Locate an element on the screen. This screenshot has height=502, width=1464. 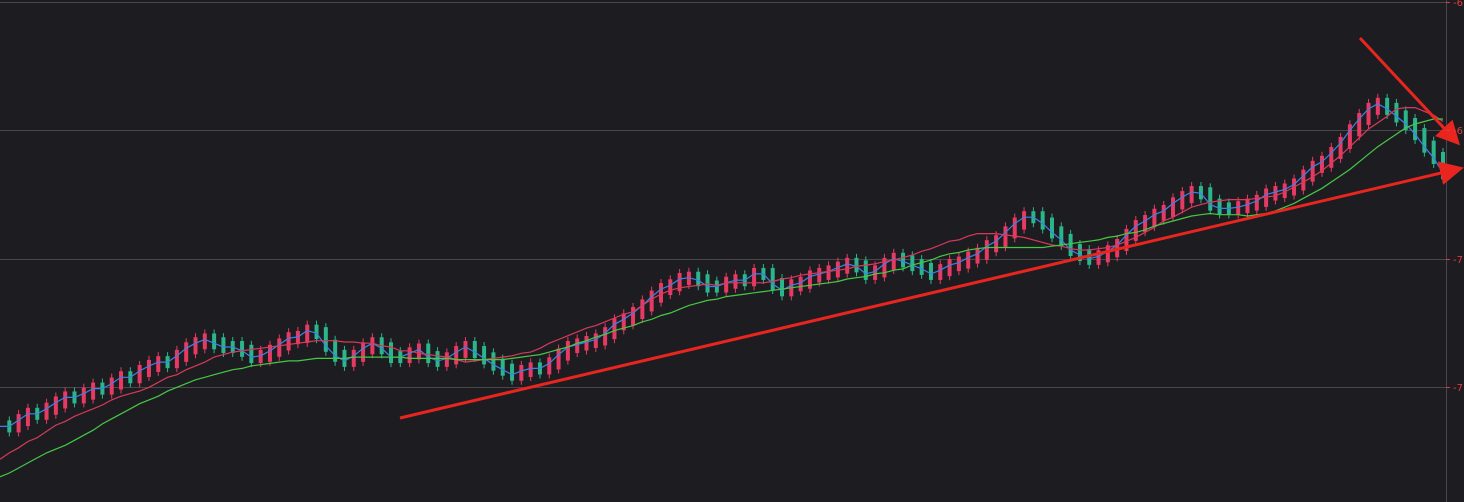
axis-tick-label-3: -7 is located at coordinates (1458, 388).